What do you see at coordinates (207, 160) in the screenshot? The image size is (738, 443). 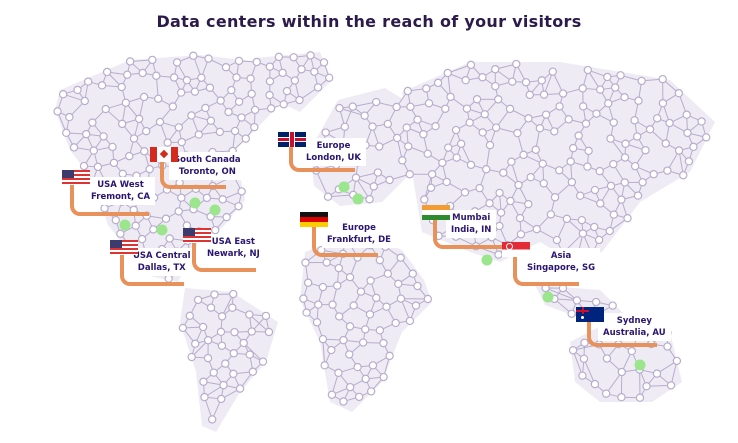 I see `location-region: South Canada` at bounding box center [207, 160].